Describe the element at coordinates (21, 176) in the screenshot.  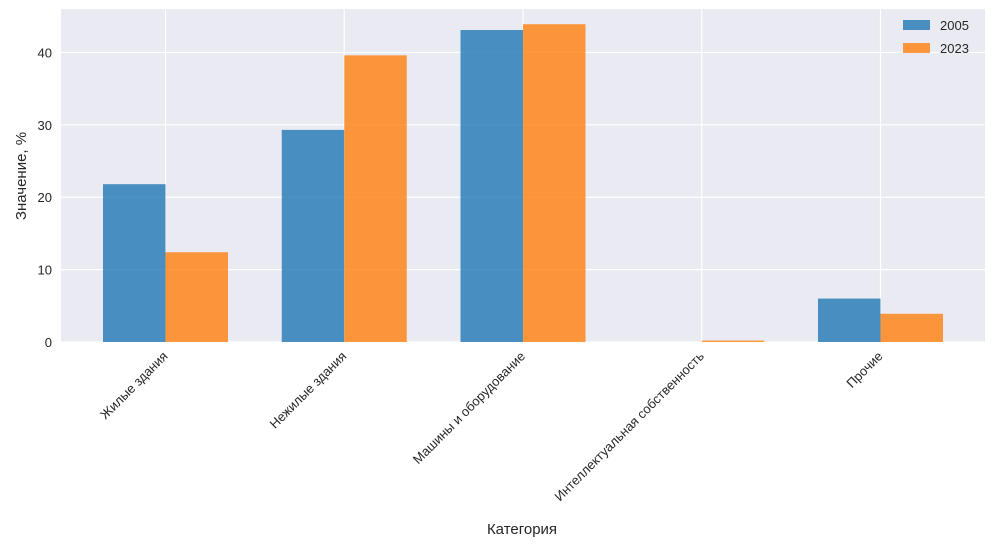
I see `y-axis-title: Значение, %` at that location.